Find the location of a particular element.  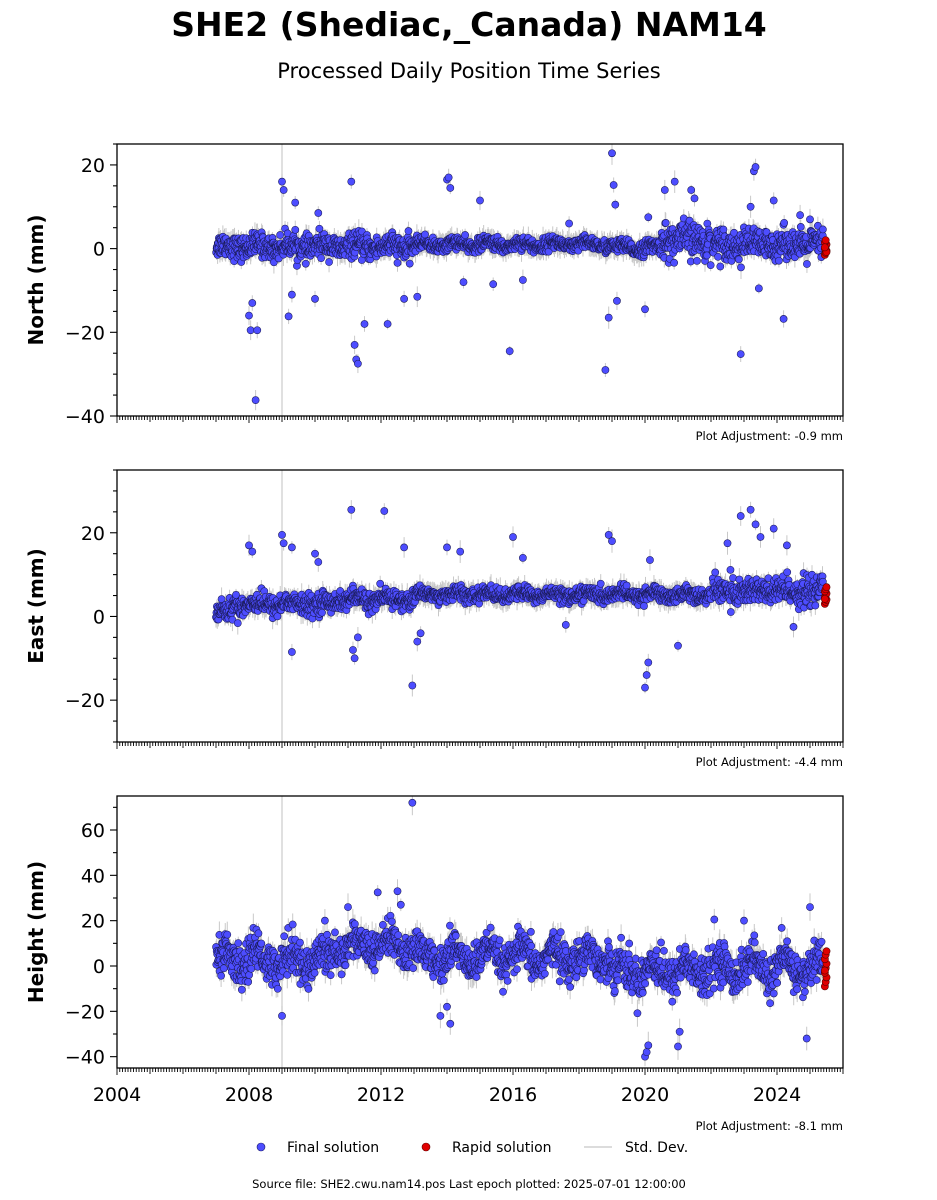

y-tick-label: 20 is located at coordinates (93, 166).